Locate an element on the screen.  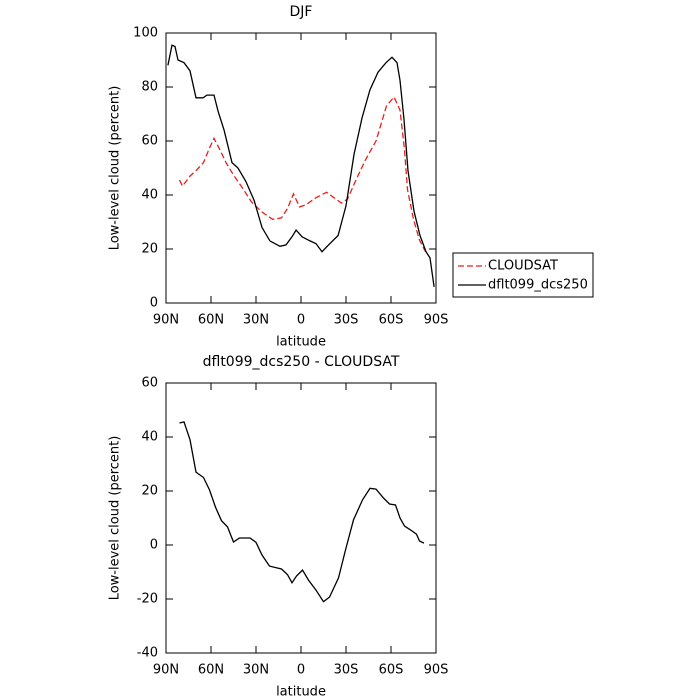
legend-box is located at coordinates (523, 275).